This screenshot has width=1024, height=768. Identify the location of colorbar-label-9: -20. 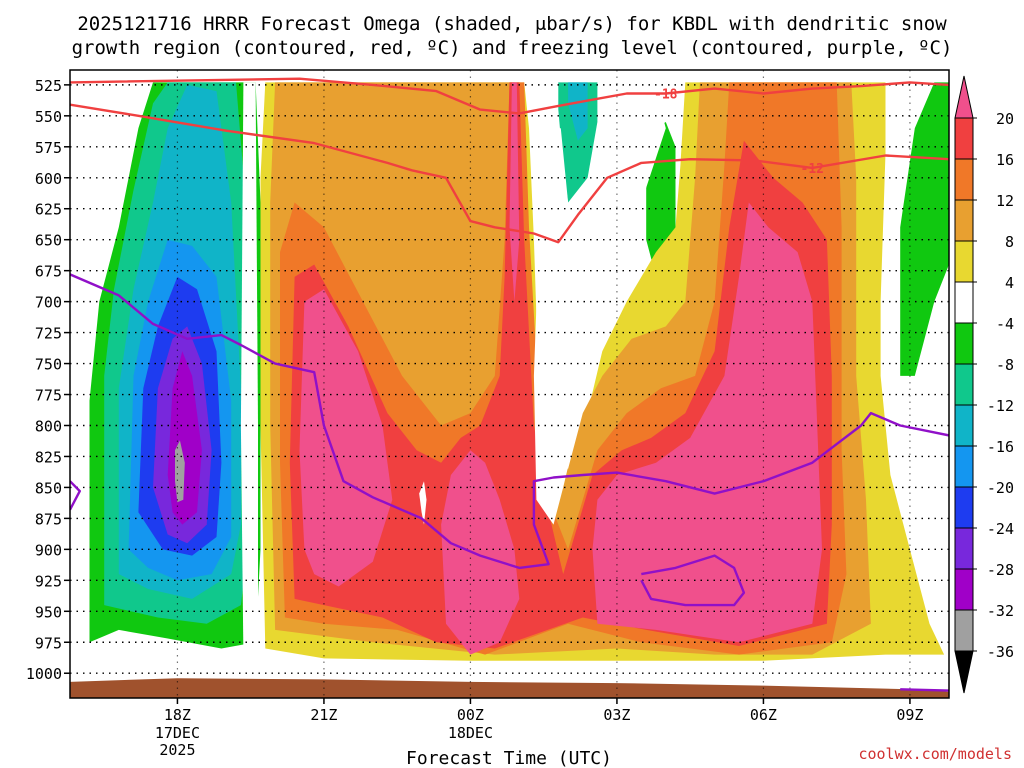
(1000, 488).